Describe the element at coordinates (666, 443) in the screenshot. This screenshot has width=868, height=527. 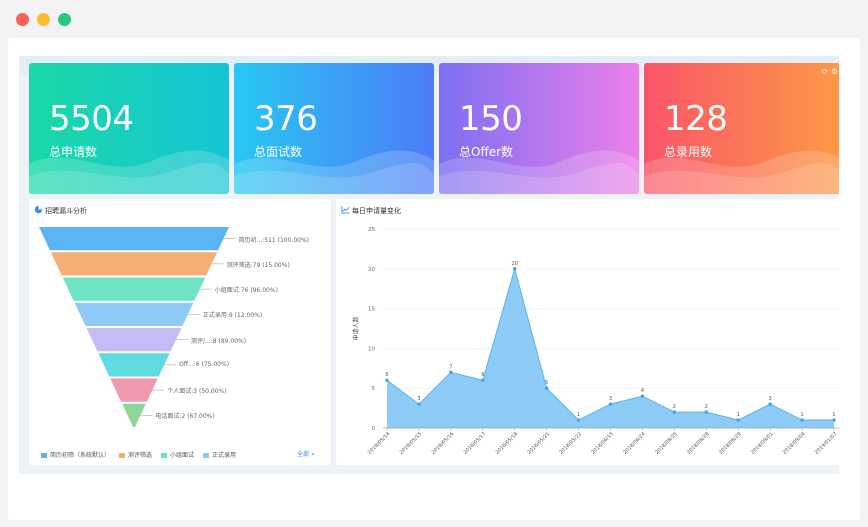
I see `x-tick-label: 2018/08/25` at that location.